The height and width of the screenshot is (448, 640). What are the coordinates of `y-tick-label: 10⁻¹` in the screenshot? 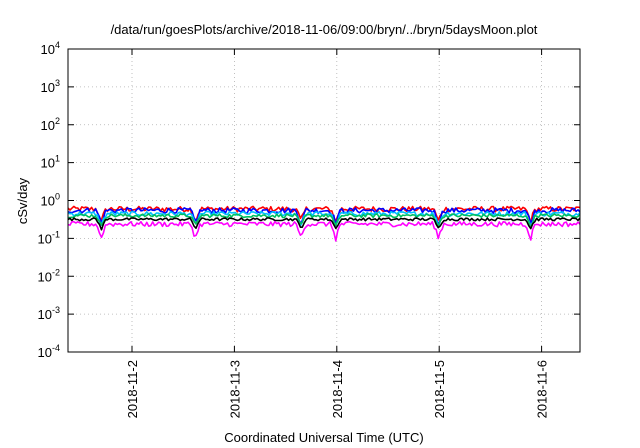 It's located at (49, 237).